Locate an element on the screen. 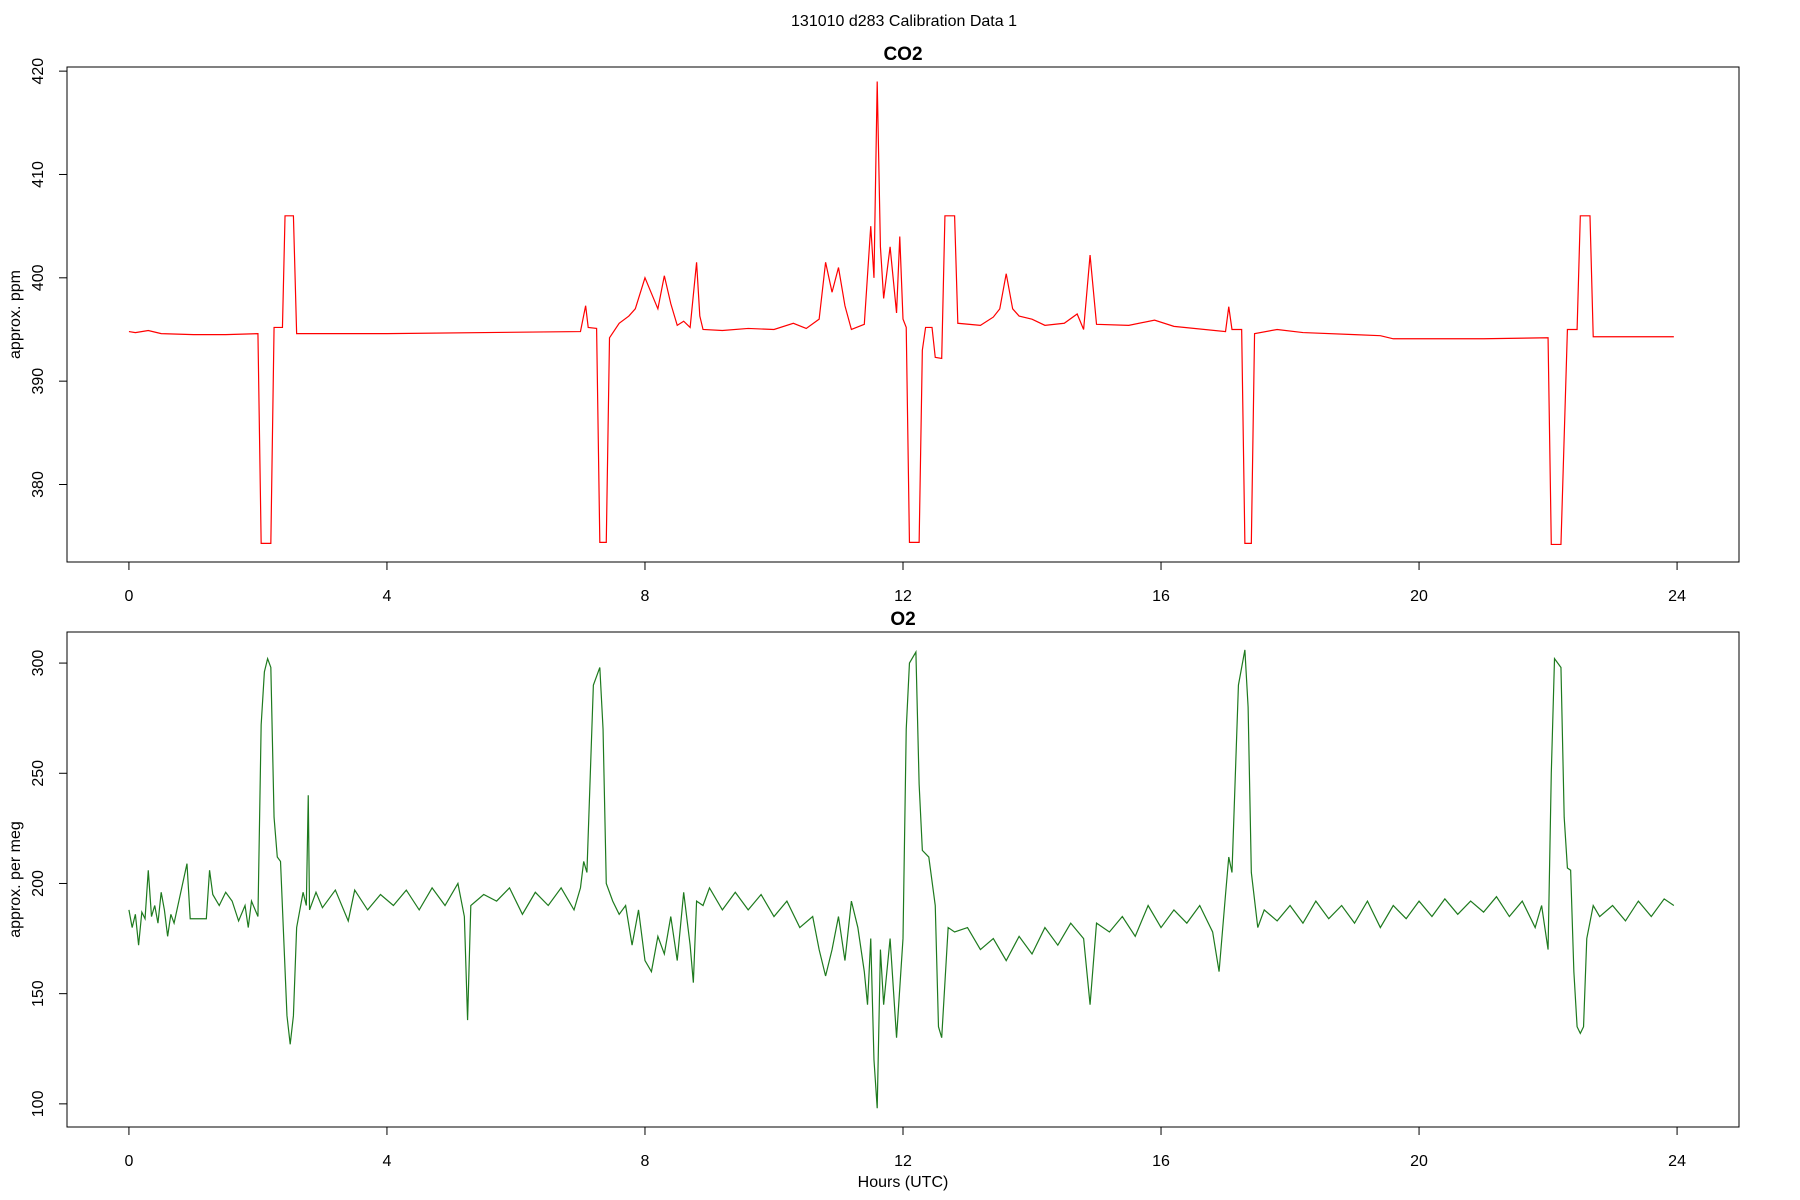  y-tick-label: 380 is located at coordinates (38, 484).